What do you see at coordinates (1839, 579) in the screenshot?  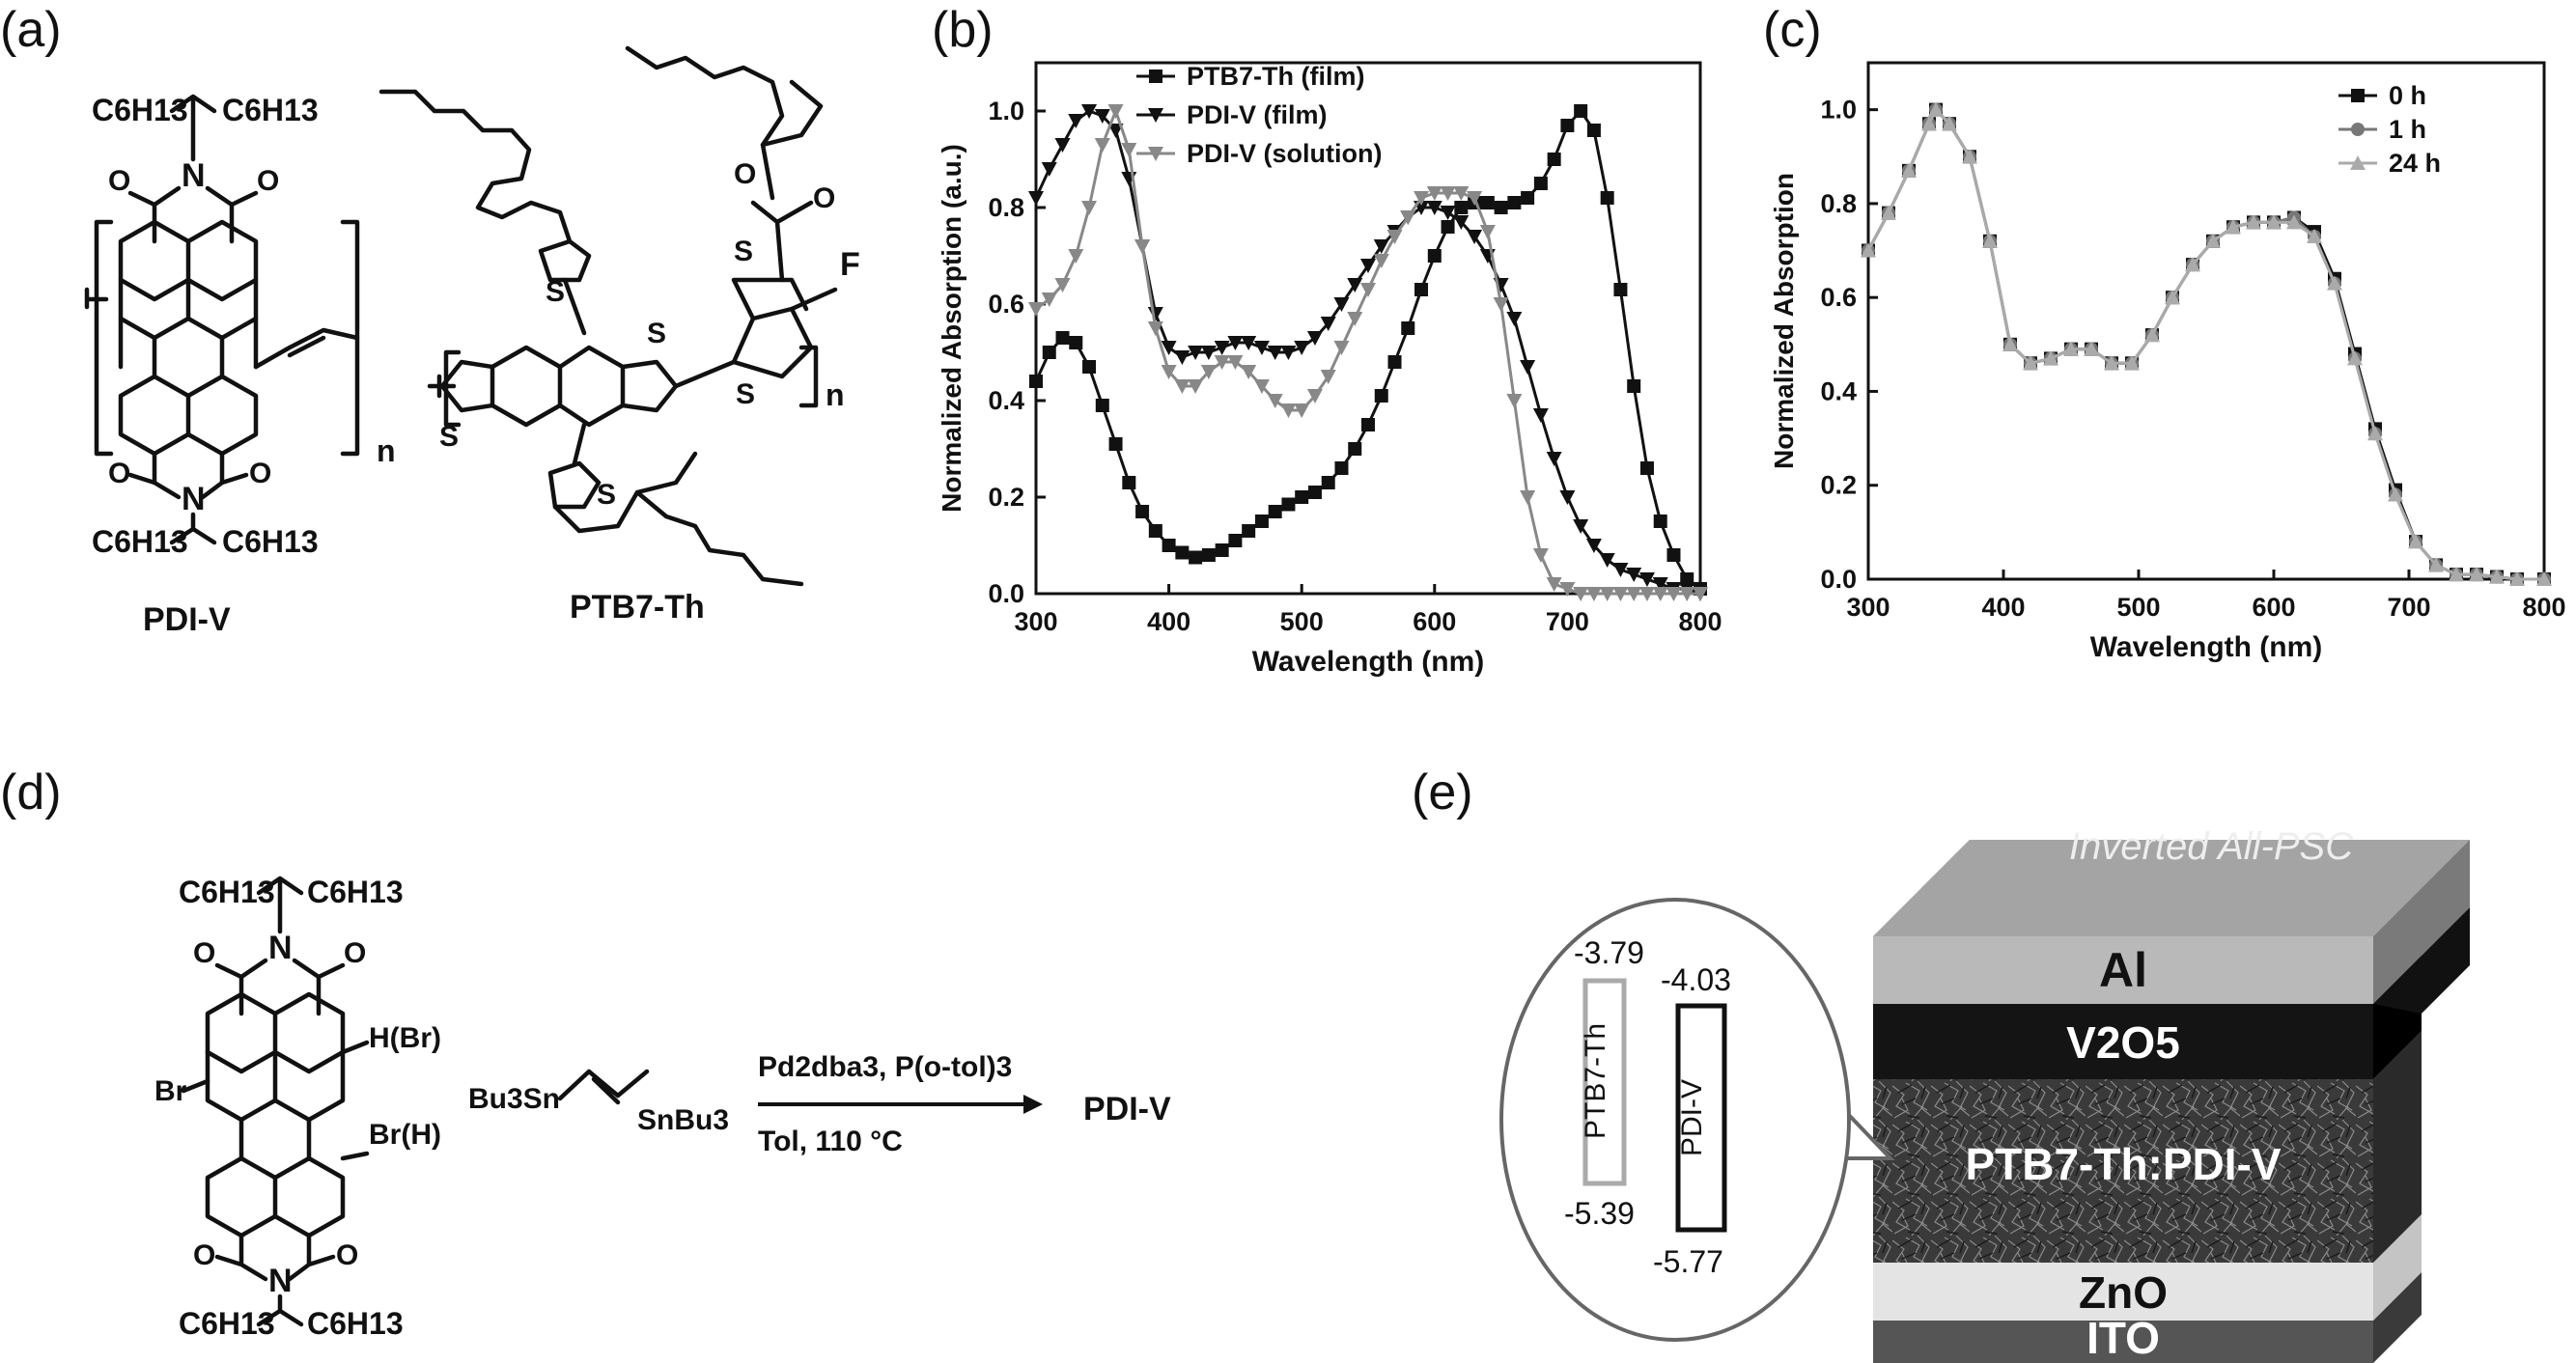 I see `y-tick-label-c: 0.0` at bounding box center [1839, 579].